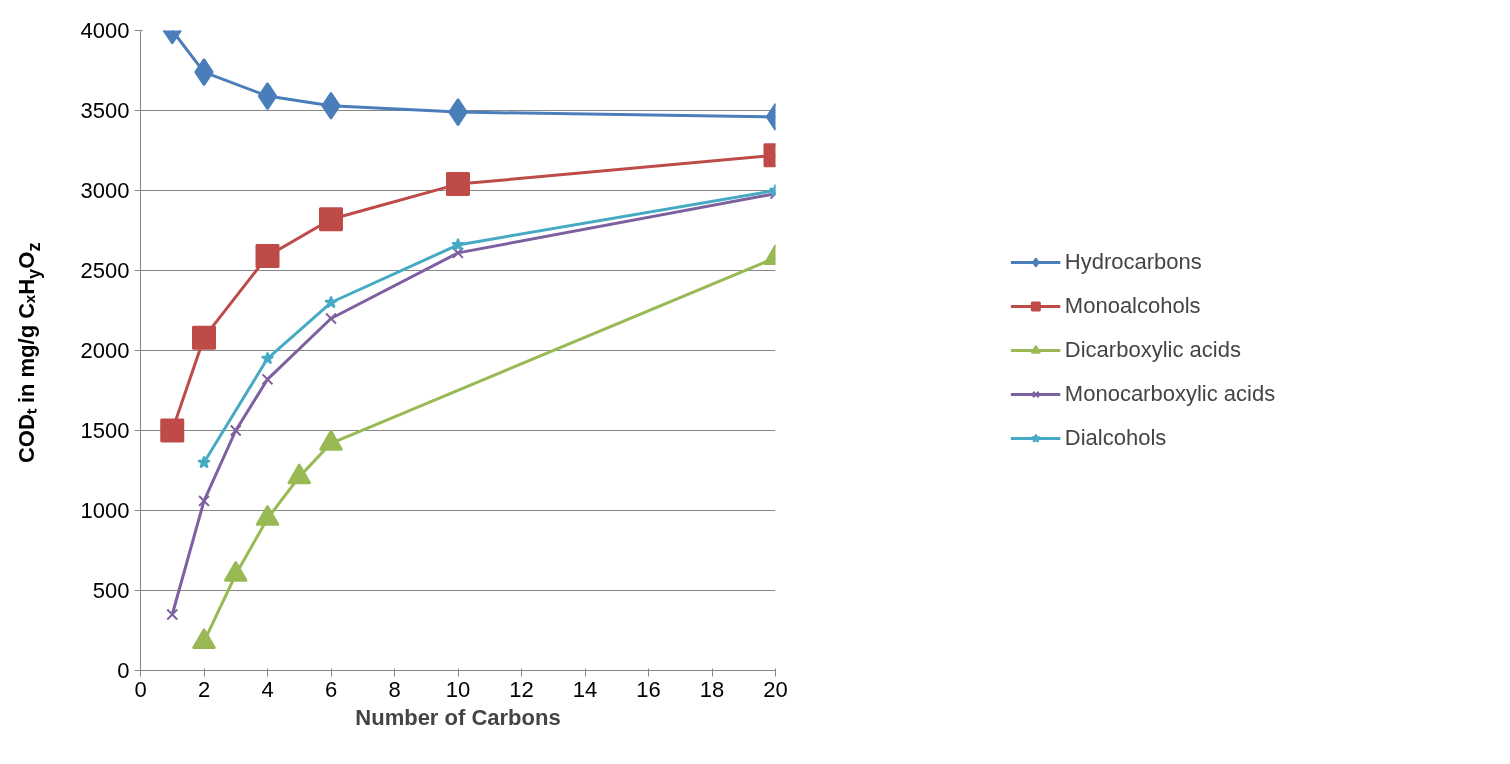  Describe the element at coordinates (105, 350) in the screenshot. I see `y-tick-label: 2000` at that location.